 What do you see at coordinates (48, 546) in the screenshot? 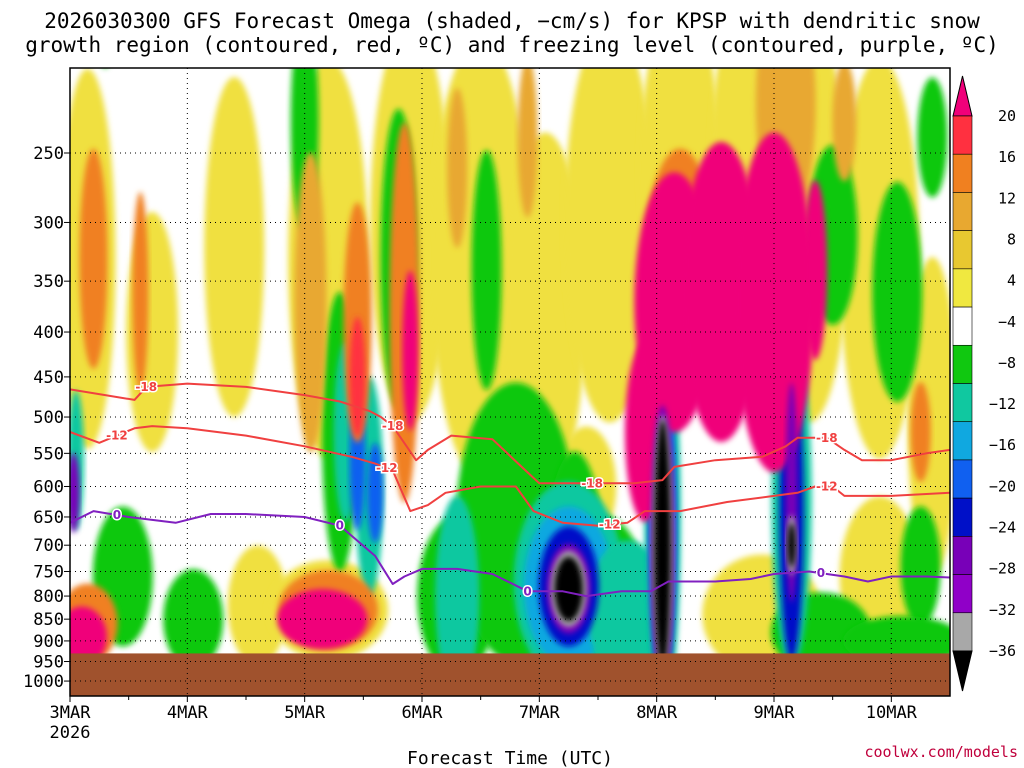
I see `y-tick-label: 700` at bounding box center [48, 546].